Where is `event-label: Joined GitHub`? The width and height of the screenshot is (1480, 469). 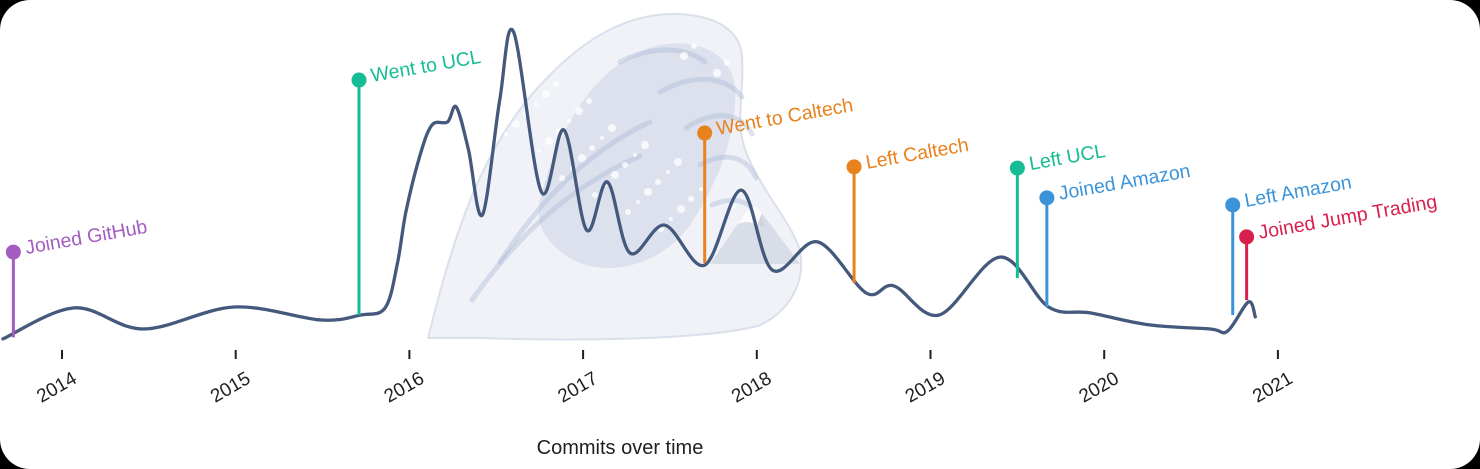 event-label: Joined GitHub is located at coordinates (86, 237).